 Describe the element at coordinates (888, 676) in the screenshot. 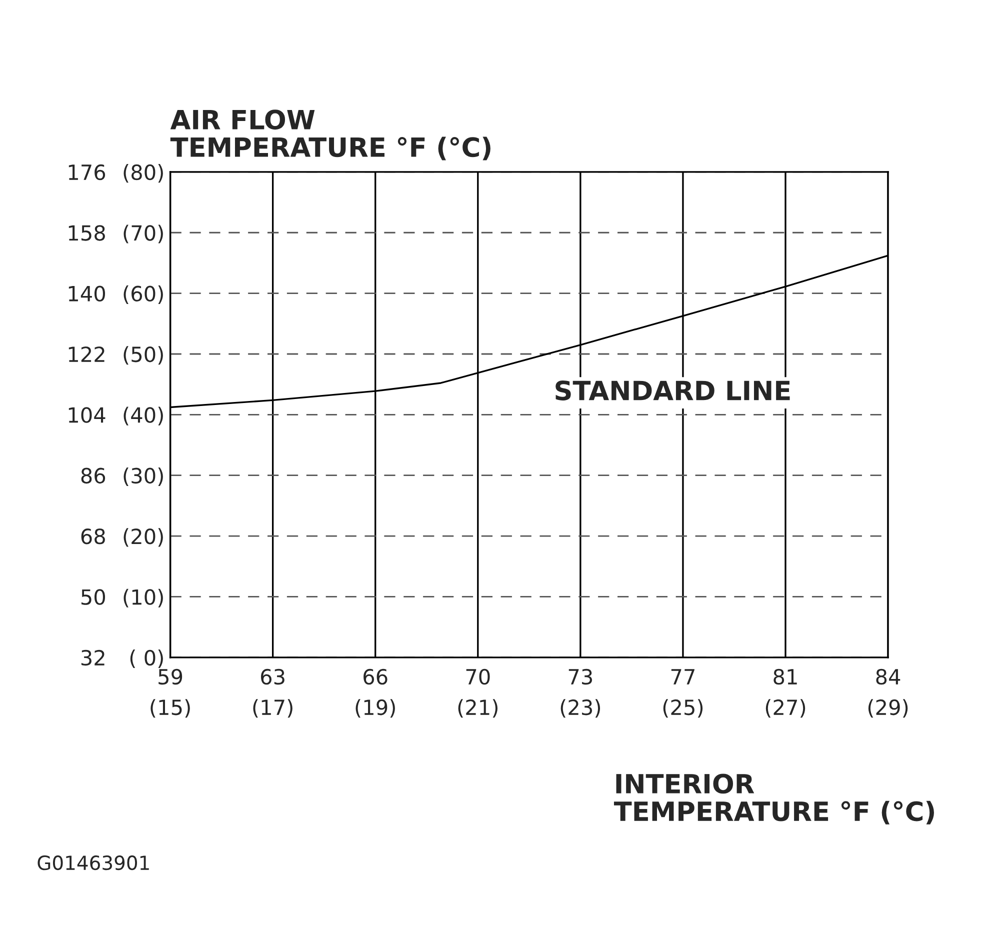

I see `x-tick-label: 84` at that location.